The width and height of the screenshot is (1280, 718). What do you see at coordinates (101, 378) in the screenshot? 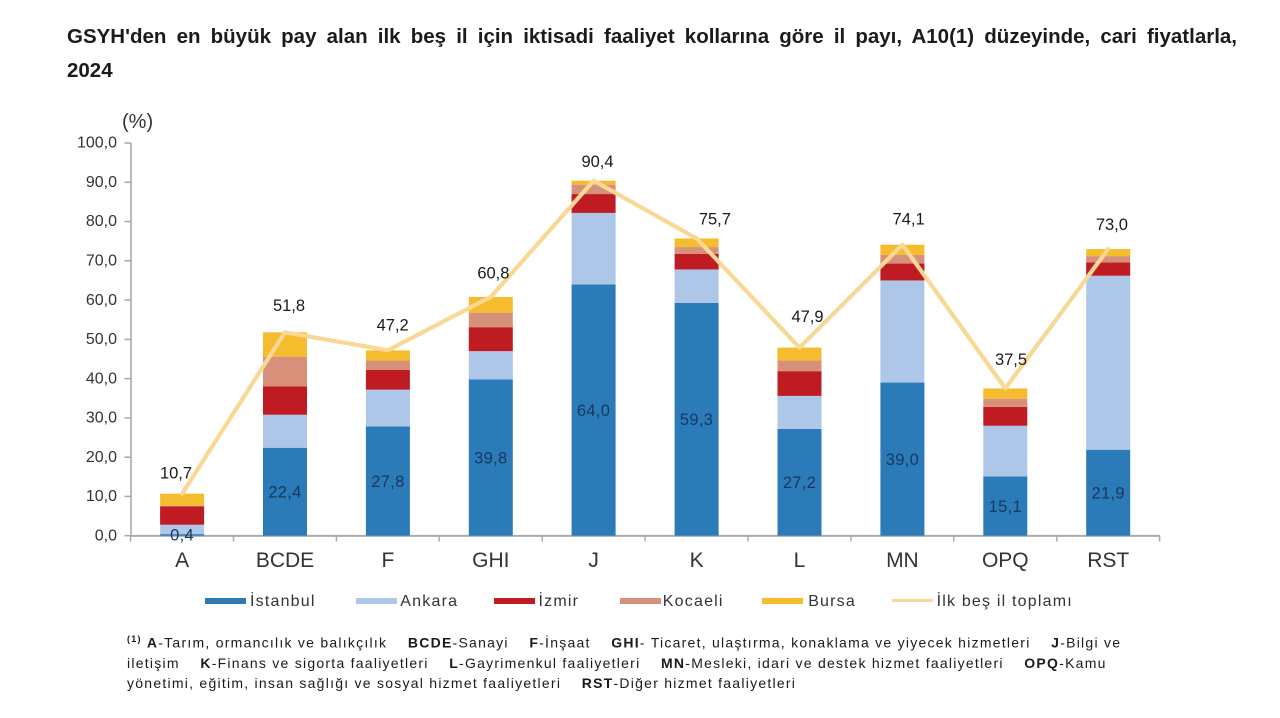
I see `svg-text: 40,0` at bounding box center [101, 378].